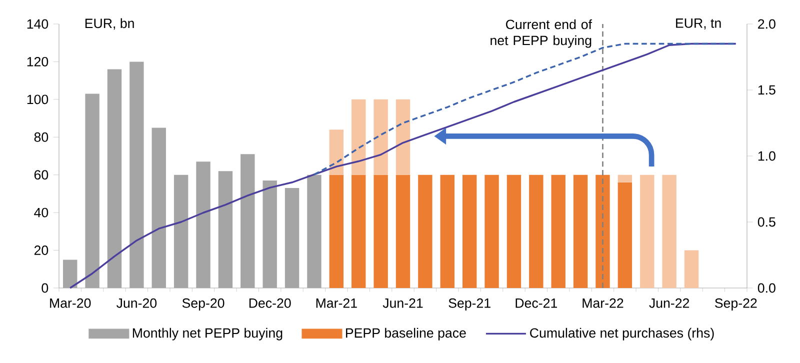 The height and width of the screenshot is (363, 800). What do you see at coordinates (336, 303) in the screenshot?
I see `x-tick-label: Mar-21` at bounding box center [336, 303].